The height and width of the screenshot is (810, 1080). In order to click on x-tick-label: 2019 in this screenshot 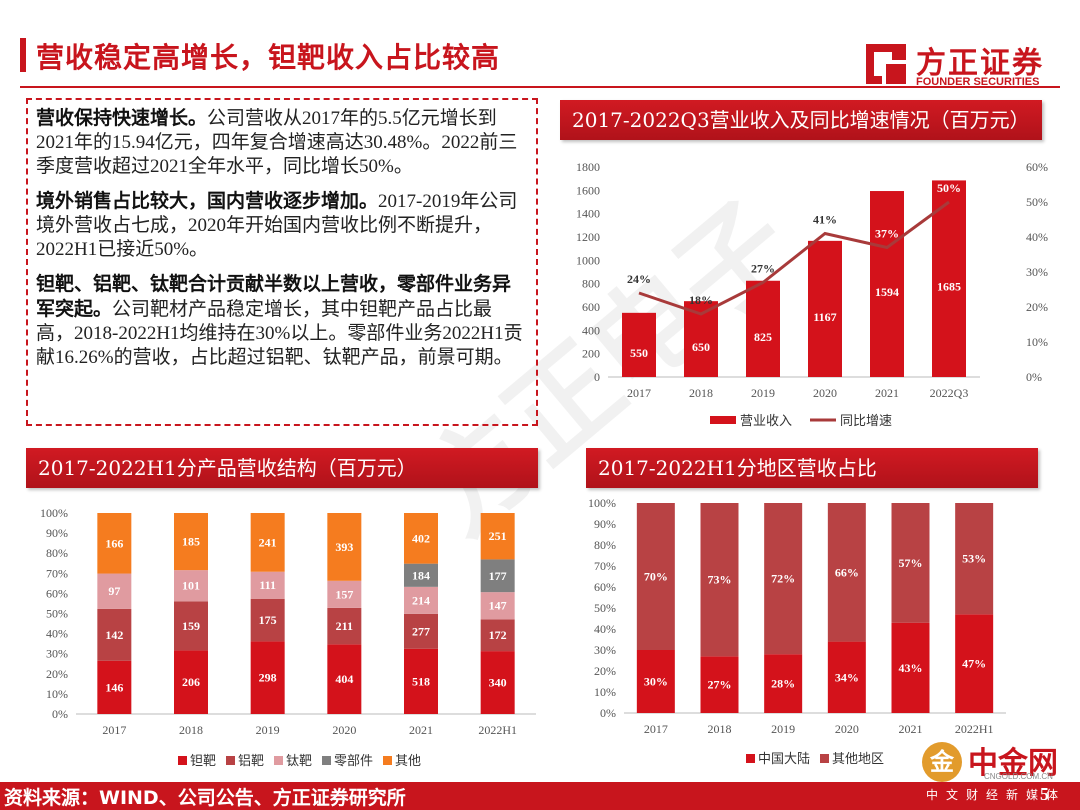, I will do `click(268, 730)`.